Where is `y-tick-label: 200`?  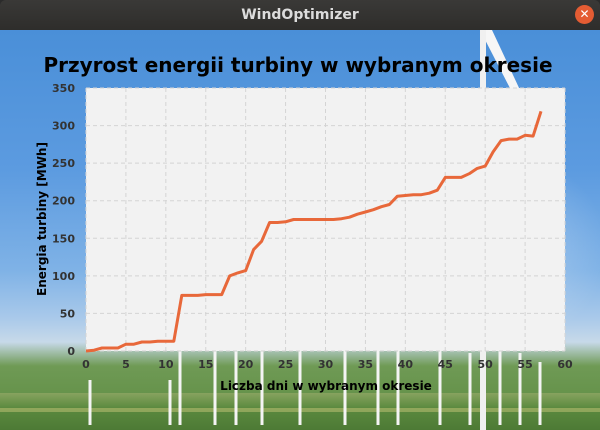 y-tick-label: 200 is located at coordinates (63, 201).